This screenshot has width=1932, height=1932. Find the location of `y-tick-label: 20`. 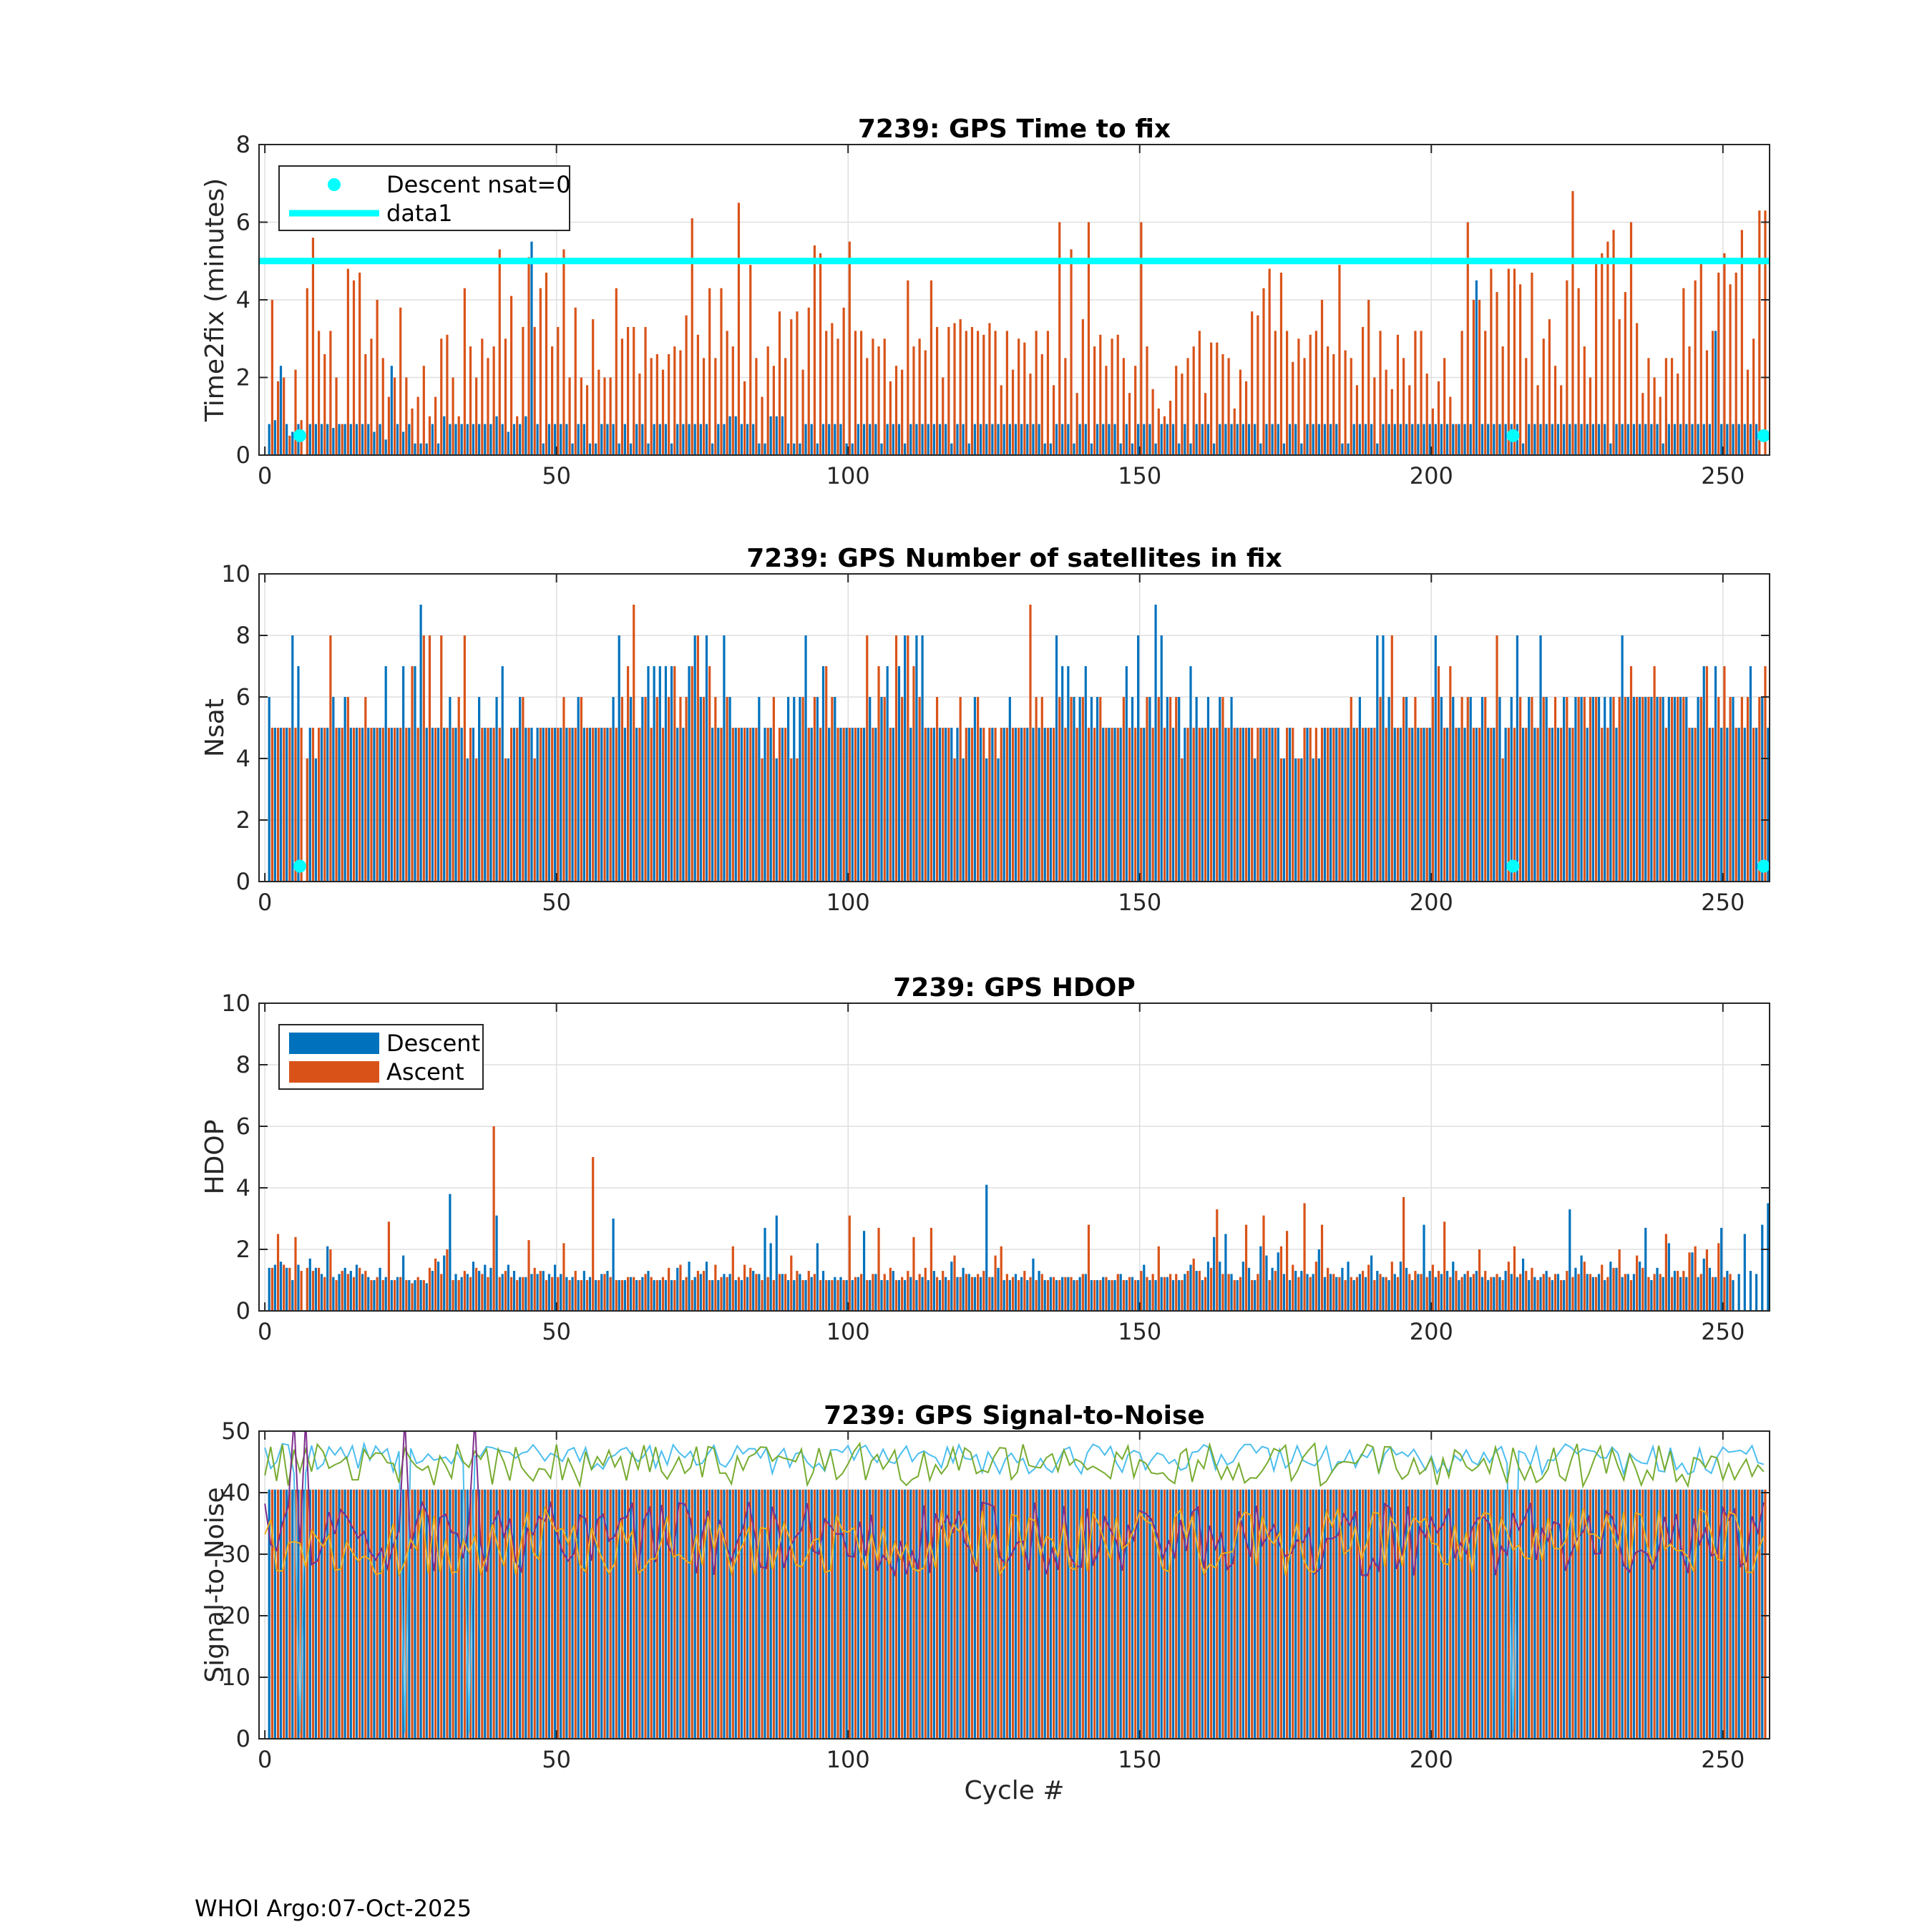

y-tick-label: 20 is located at coordinates (235, 1615).